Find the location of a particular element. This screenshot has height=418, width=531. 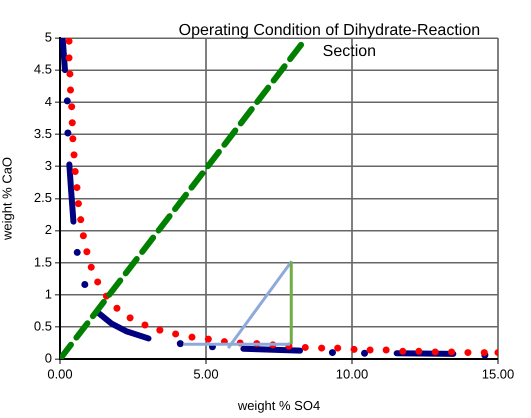

x-tick-label: 10.00 is located at coordinates (352, 374).